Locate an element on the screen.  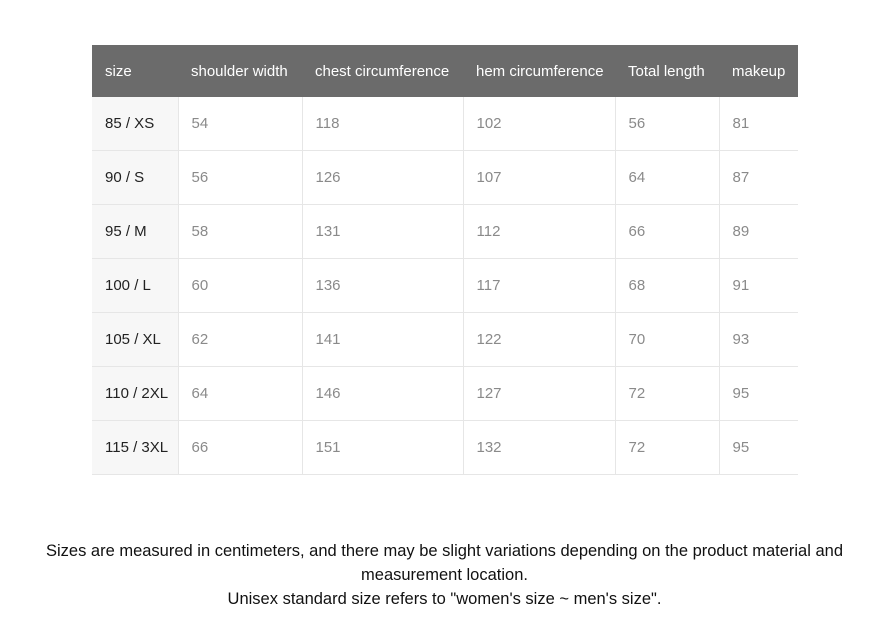
measure-cell: 126 is located at coordinates (382, 177).